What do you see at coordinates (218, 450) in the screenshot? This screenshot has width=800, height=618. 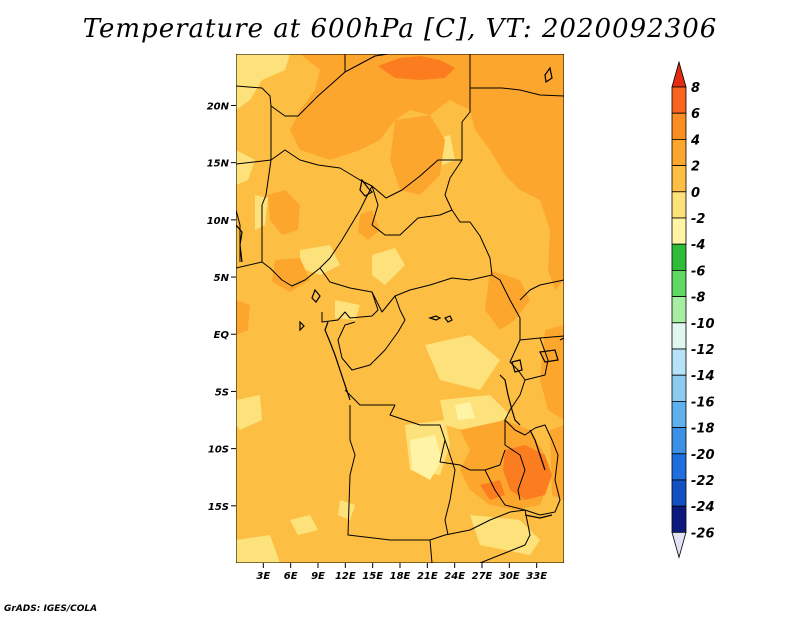 I see `lat-tick-label: 10S` at bounding box center [218, 450].